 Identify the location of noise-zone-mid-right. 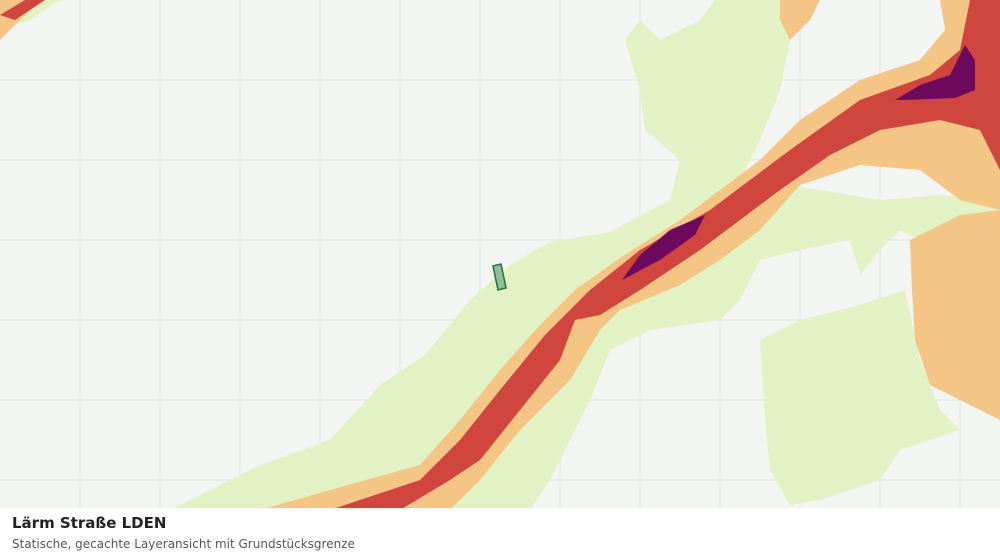
(955, 315).